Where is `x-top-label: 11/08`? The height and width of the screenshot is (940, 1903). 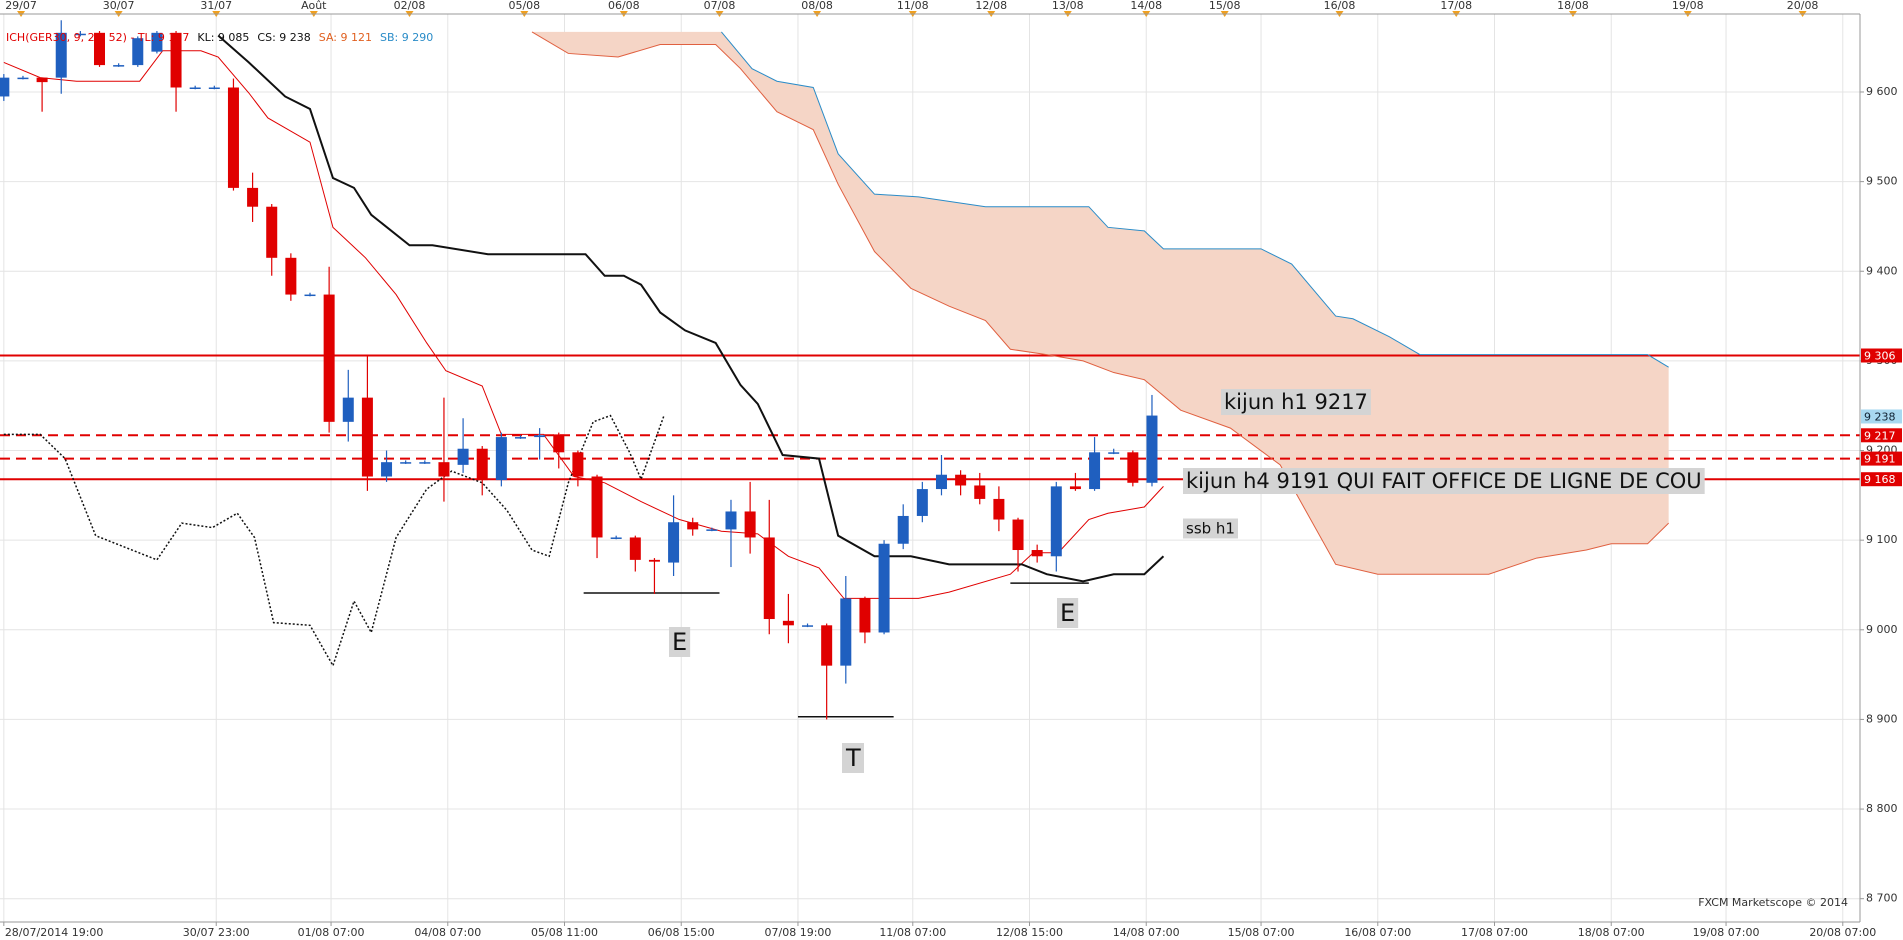
x-top-label: 11/08 is located at coordinates (913, 6).